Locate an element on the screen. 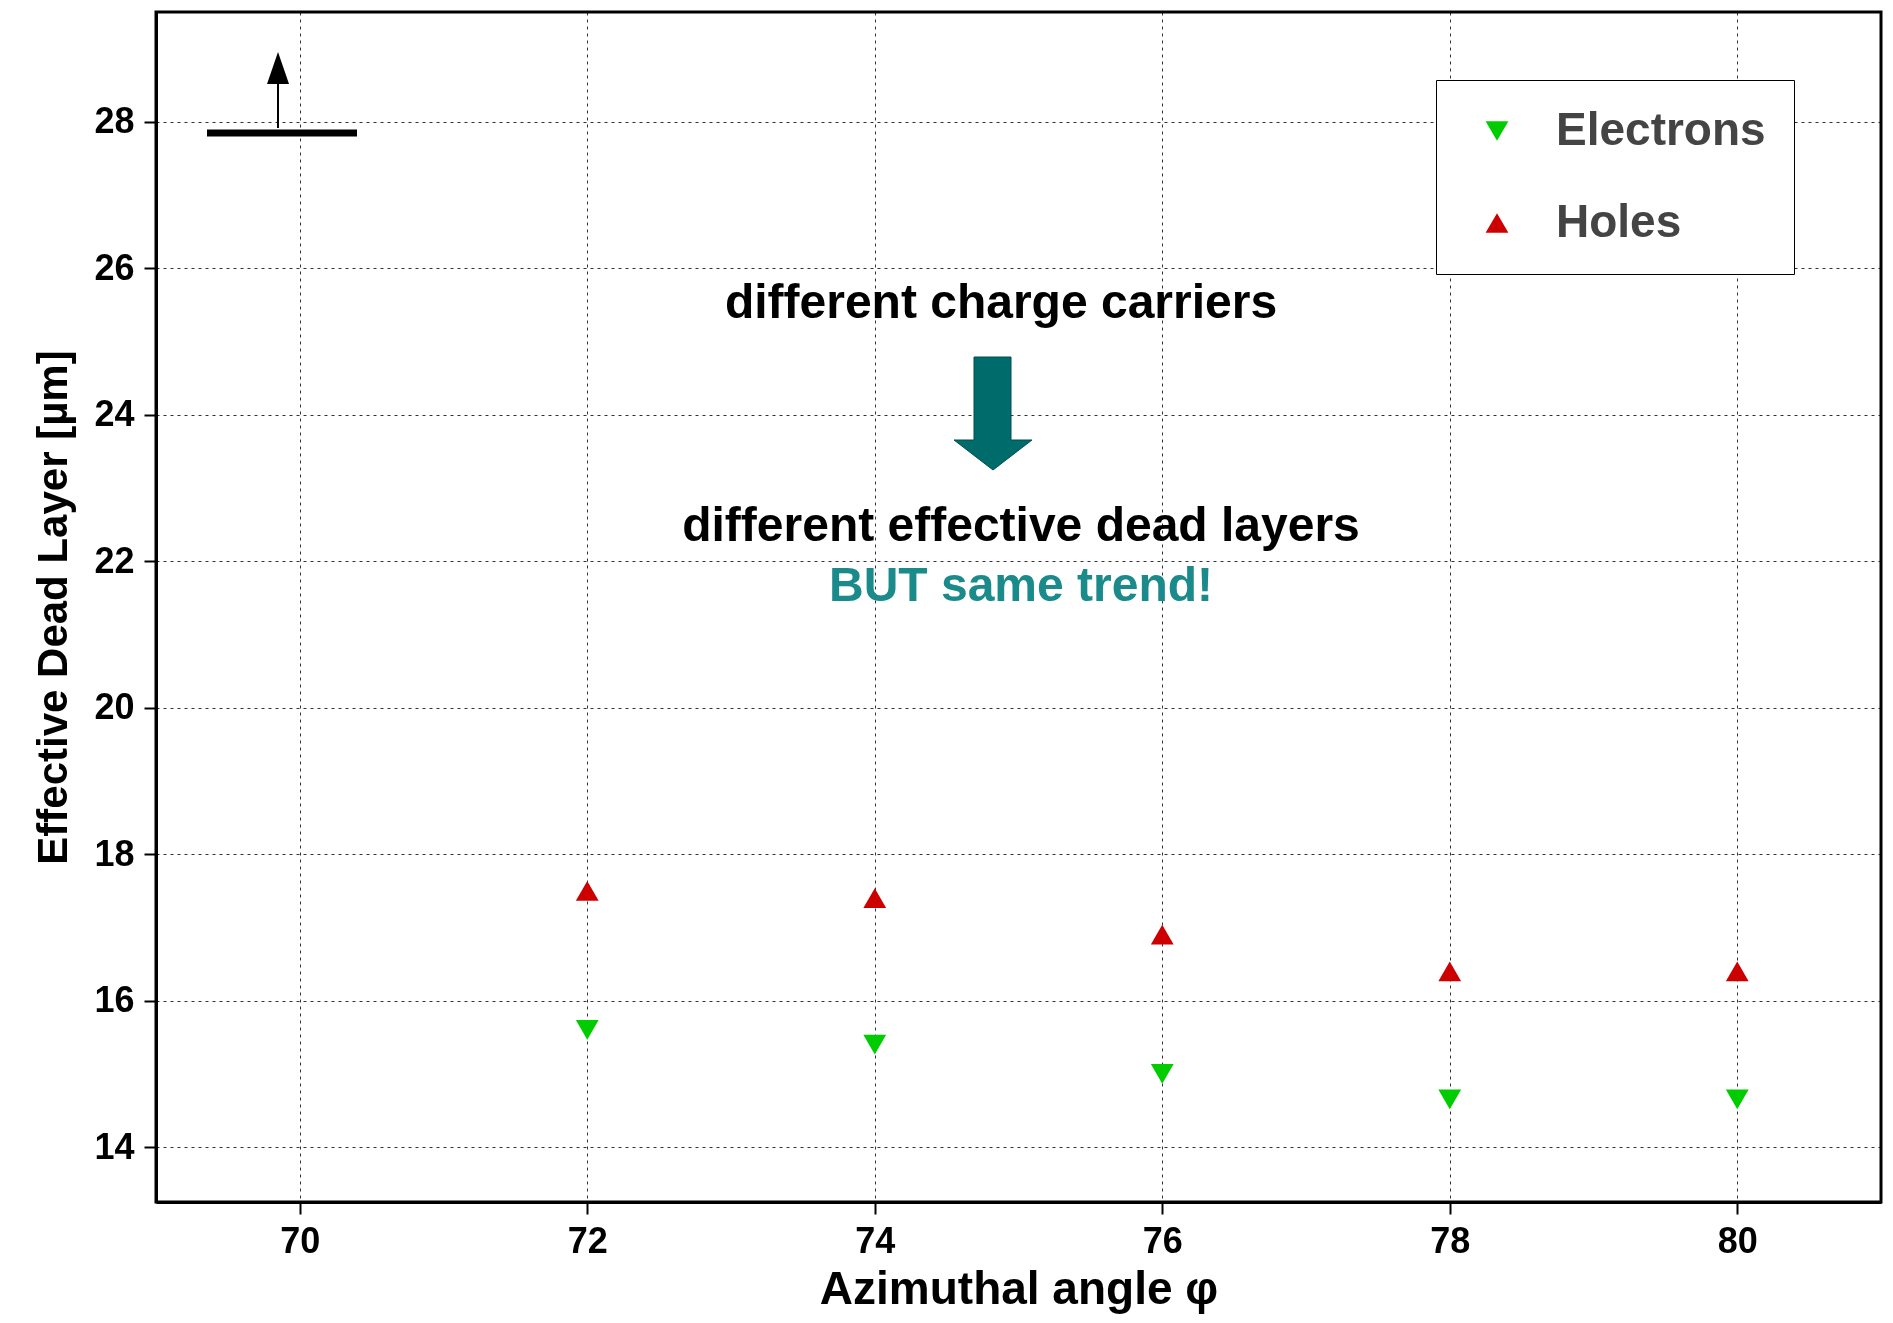 The image size is (1893, 1323). x-tick-label: 74 is located at coordinates (875, 1240).